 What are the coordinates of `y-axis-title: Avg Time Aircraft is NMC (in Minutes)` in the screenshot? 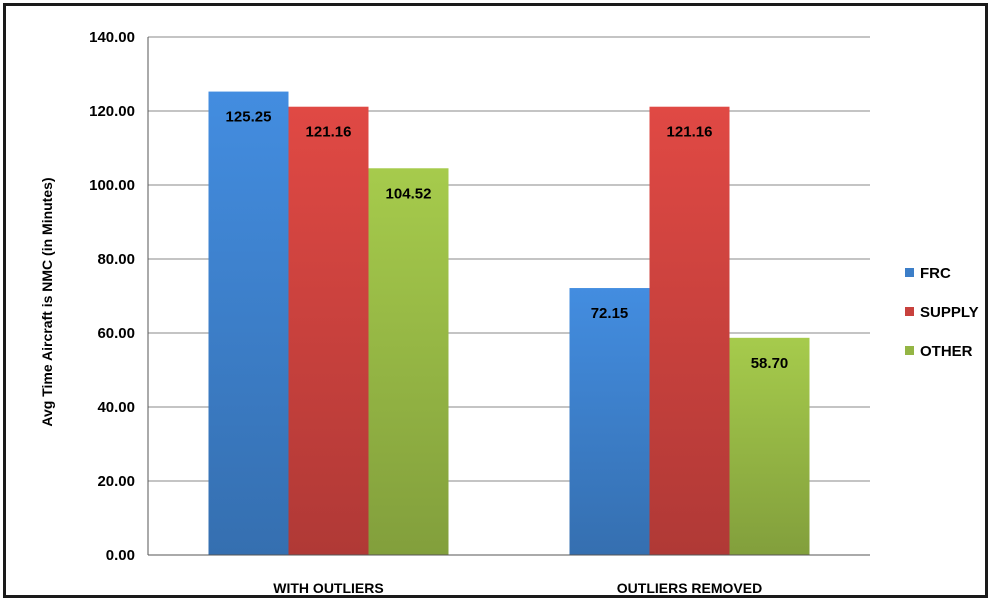 It's located at (47, 301).